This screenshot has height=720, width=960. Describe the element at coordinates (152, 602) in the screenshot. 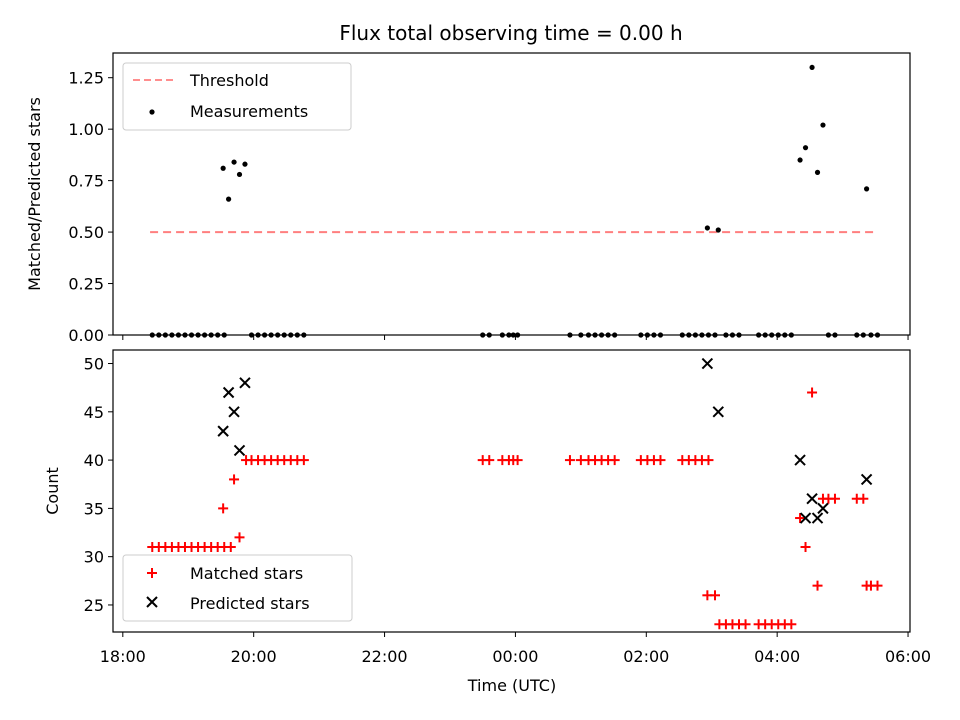

I see `legend-predicted-marker` at that location.